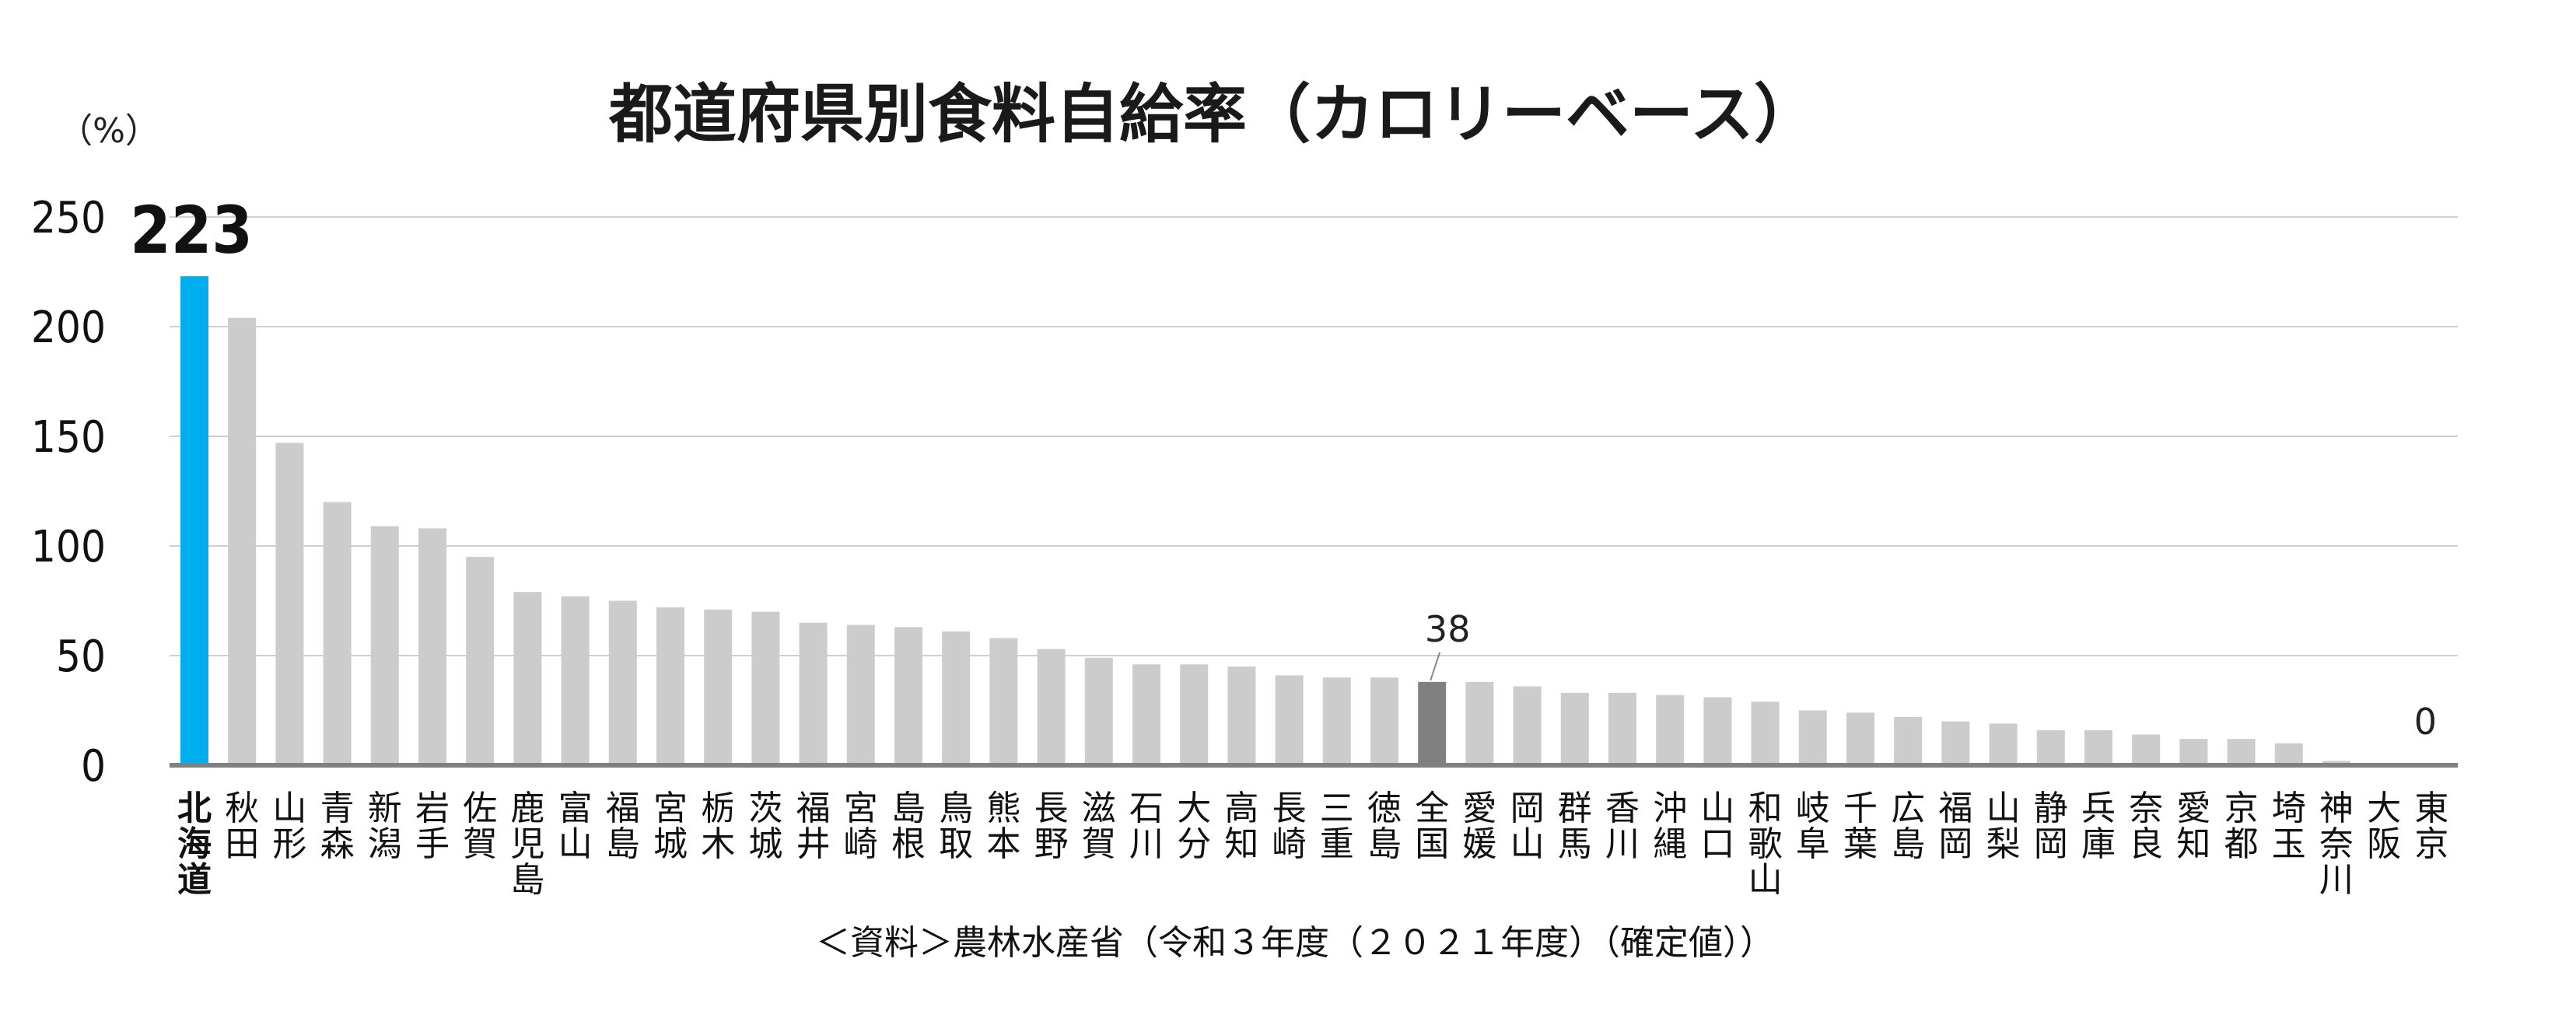  What do you see at coordinates (1290, 826) in the screenshot?
I see `x-tick-label: 長崎` at bounding box center [1290, 826].